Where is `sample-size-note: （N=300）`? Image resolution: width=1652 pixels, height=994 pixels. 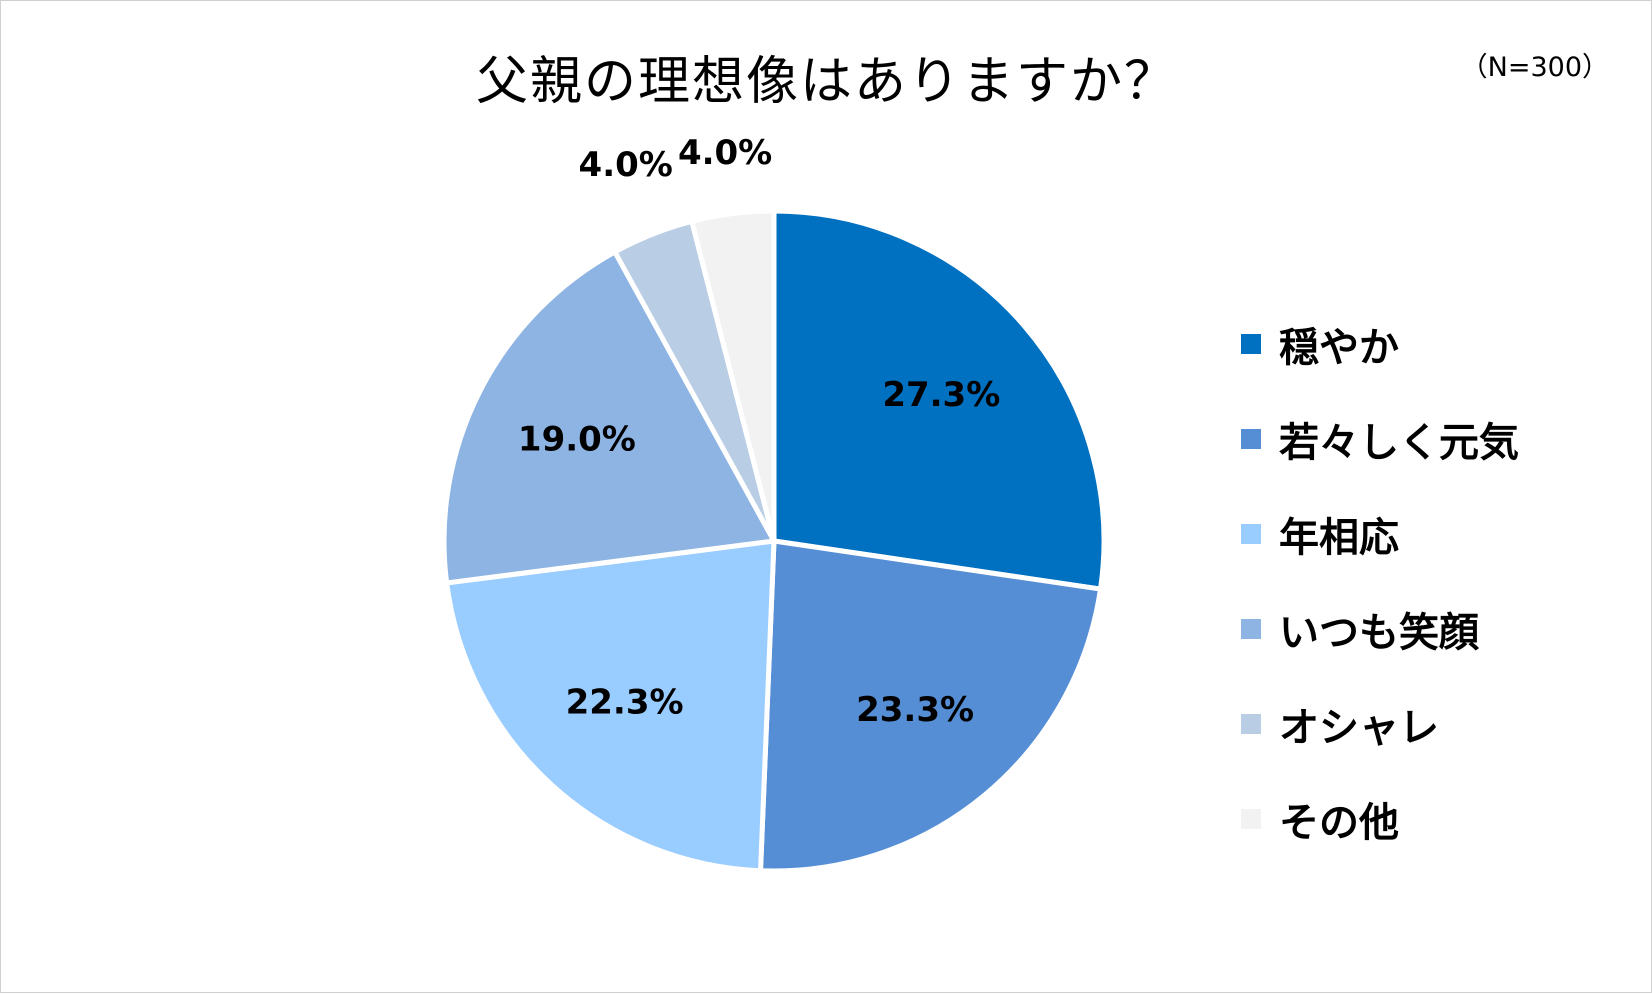 sample-size-note: （N=300） is located at coordinates (1534, 67).